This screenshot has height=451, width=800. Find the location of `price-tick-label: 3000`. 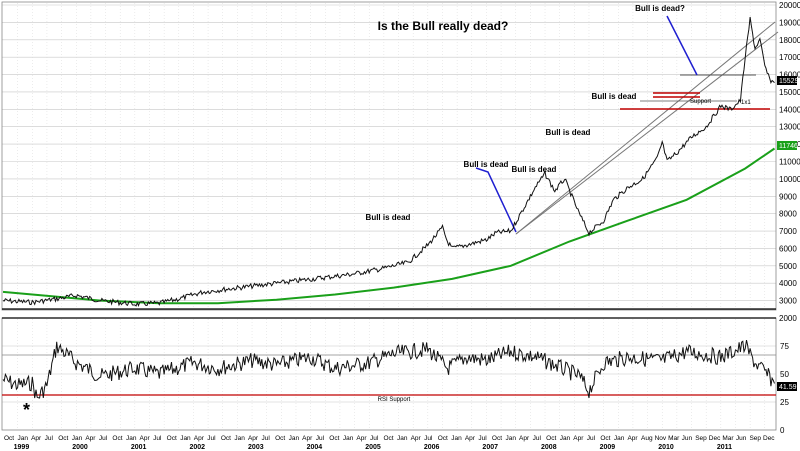

price-tick-label: 3000 is located at coordinates (788, 301).